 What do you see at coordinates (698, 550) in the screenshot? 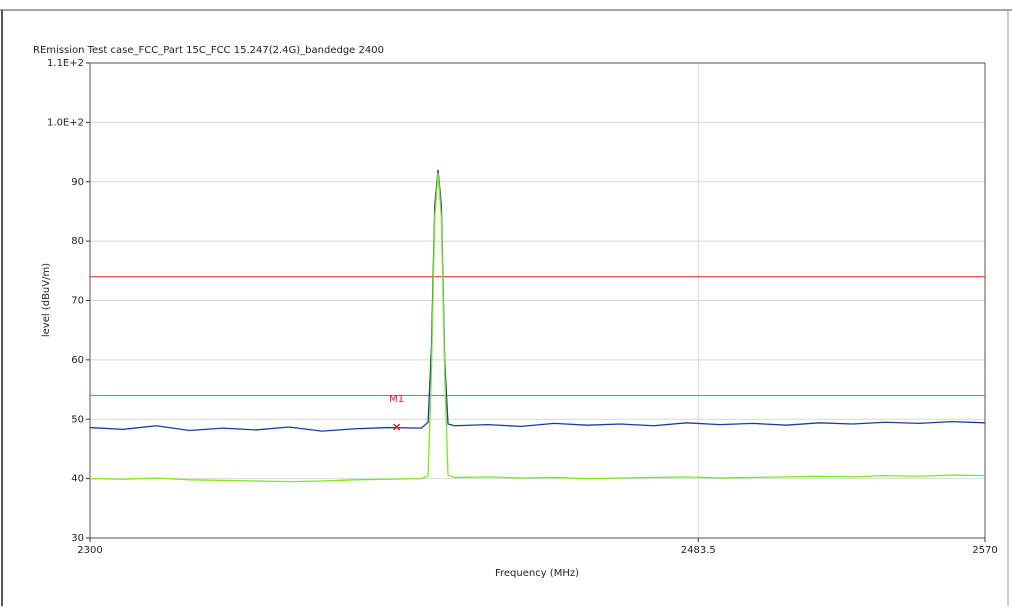
I see `x-tick-label: 2483.5` at bounding box center [698, 550].